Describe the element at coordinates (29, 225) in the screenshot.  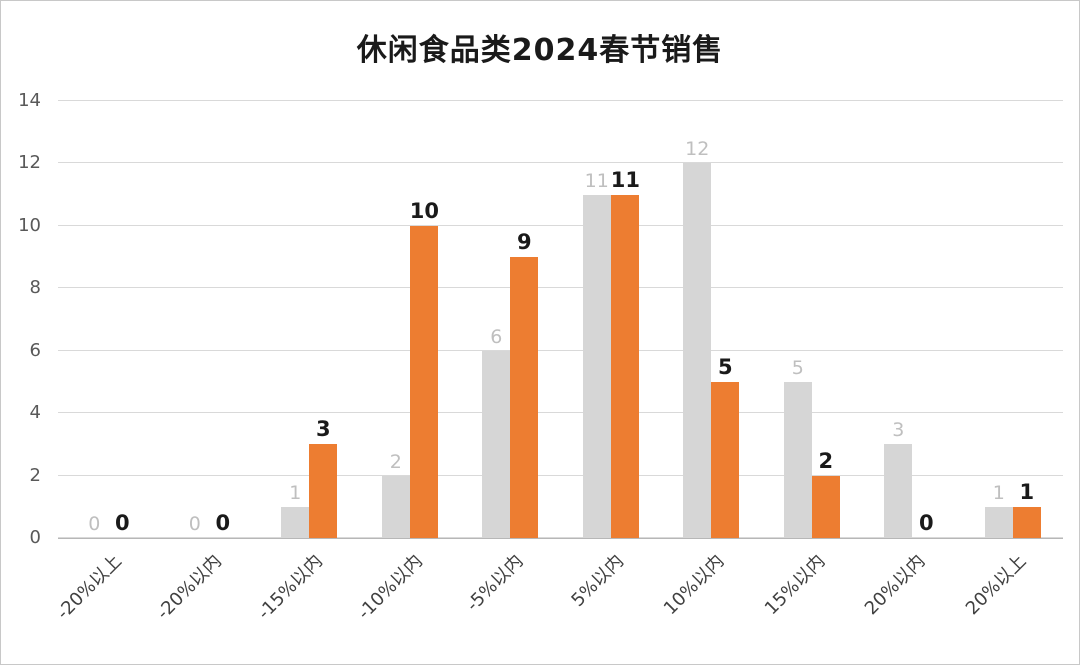
I see `y-tick-label: 10` at that location.